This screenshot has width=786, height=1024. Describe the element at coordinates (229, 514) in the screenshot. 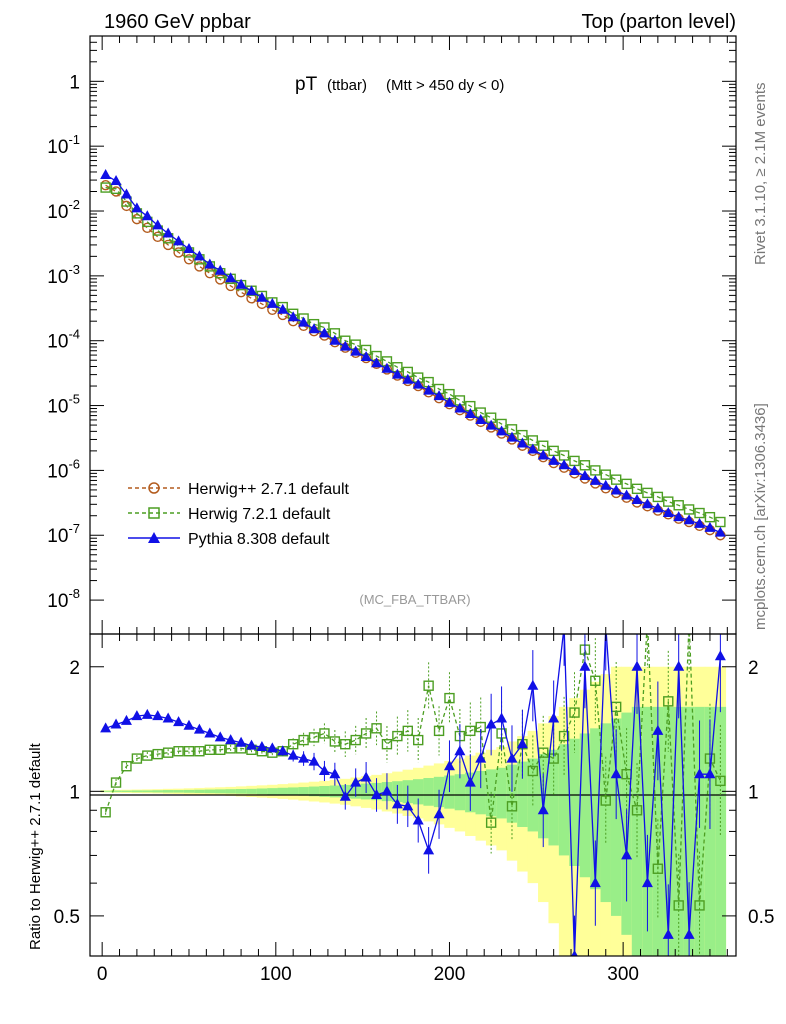

I see `legend-entry-herwig7: Herwig 7.2.1 default` at that location.